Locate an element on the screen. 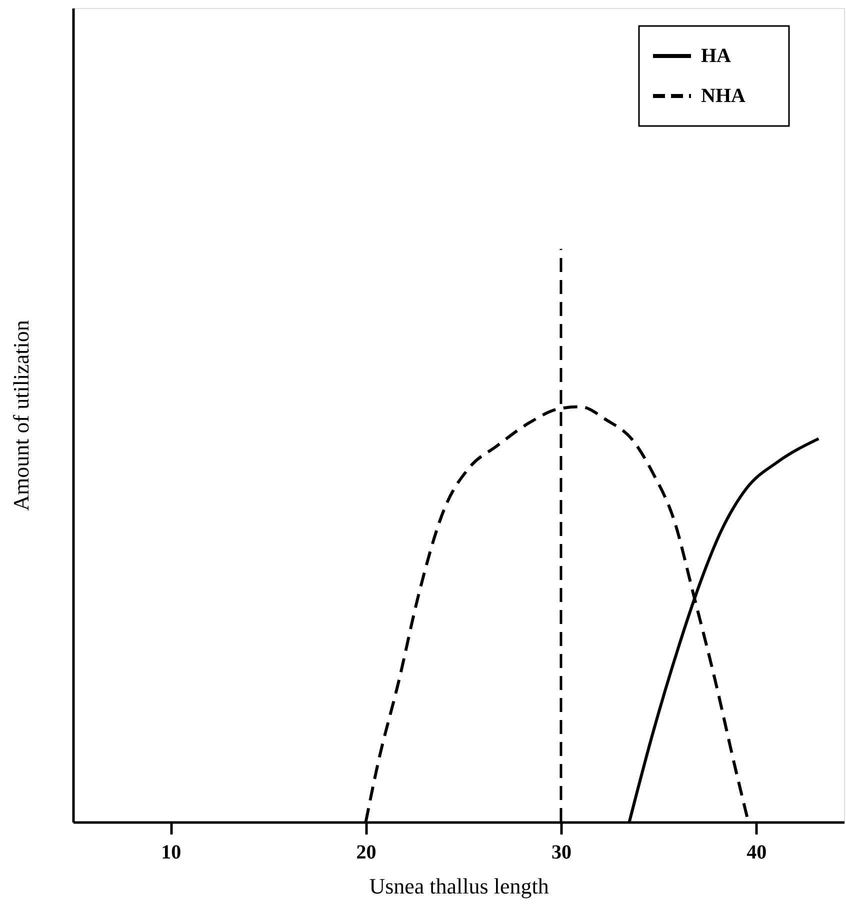  legend-label: HA is located at coordinates (716, 56).